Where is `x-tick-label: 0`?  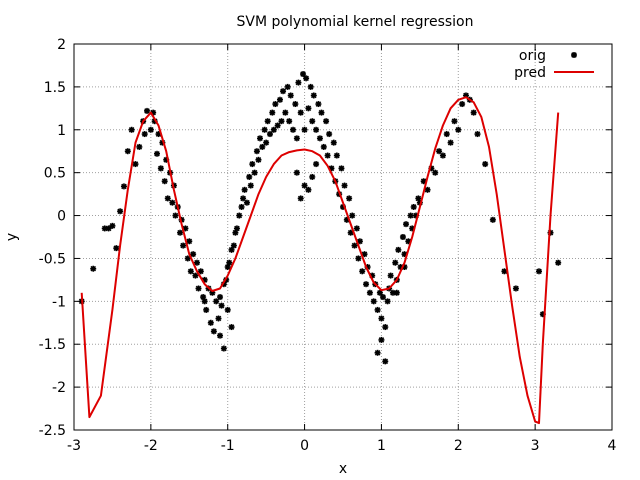
x-tick-label: 0 is located at coordinates (304, 446).